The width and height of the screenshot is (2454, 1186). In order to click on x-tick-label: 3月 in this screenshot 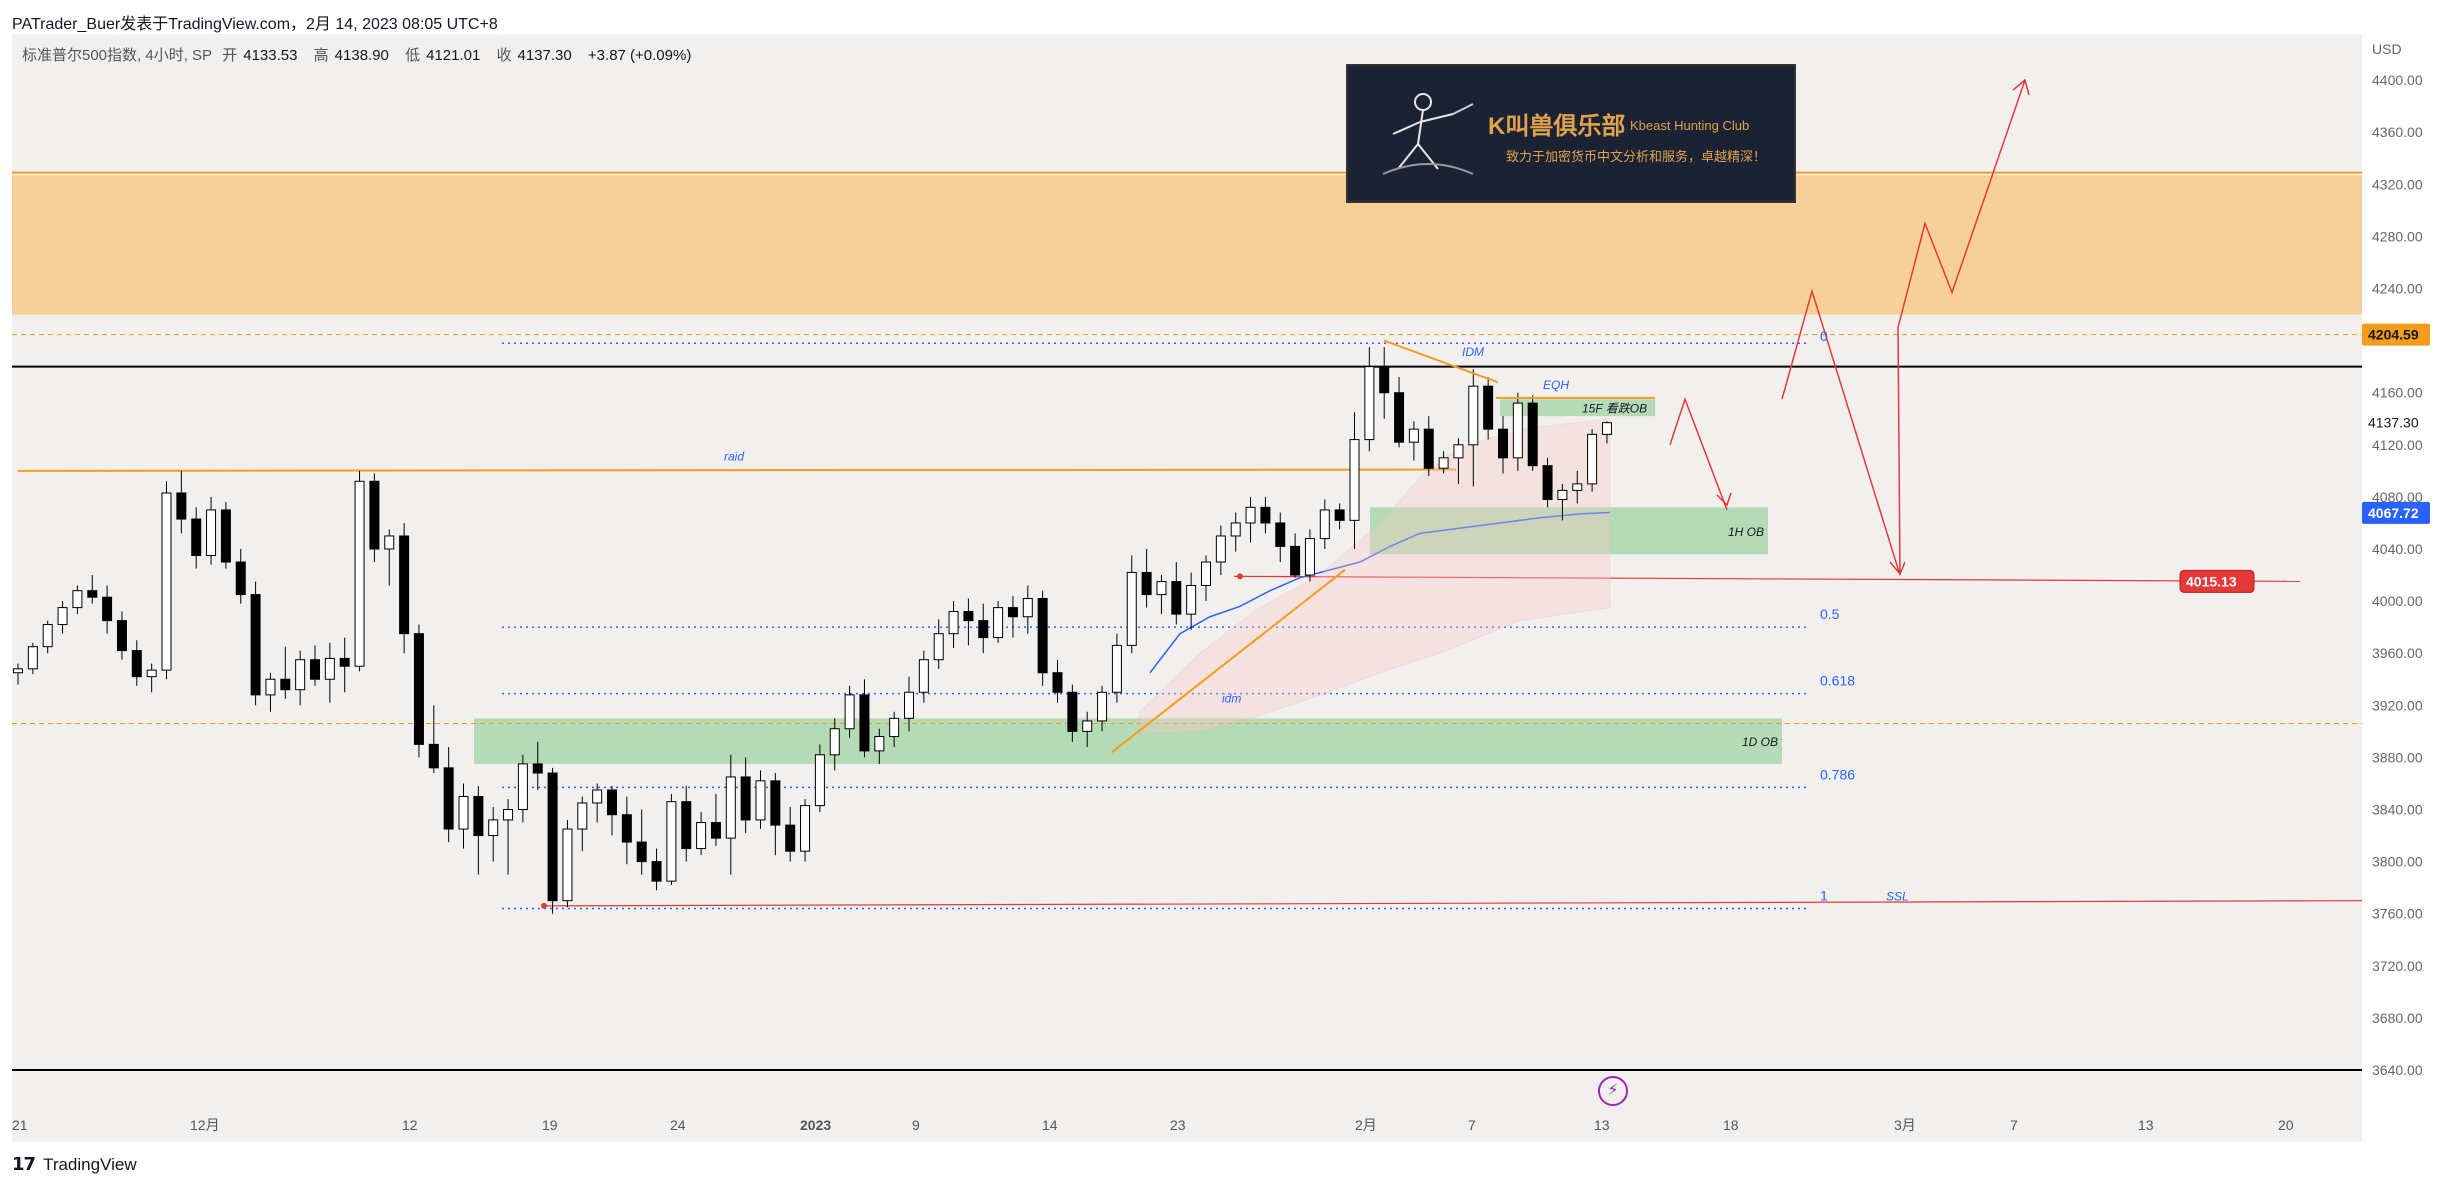, I will do `click(1905, 1125)`.